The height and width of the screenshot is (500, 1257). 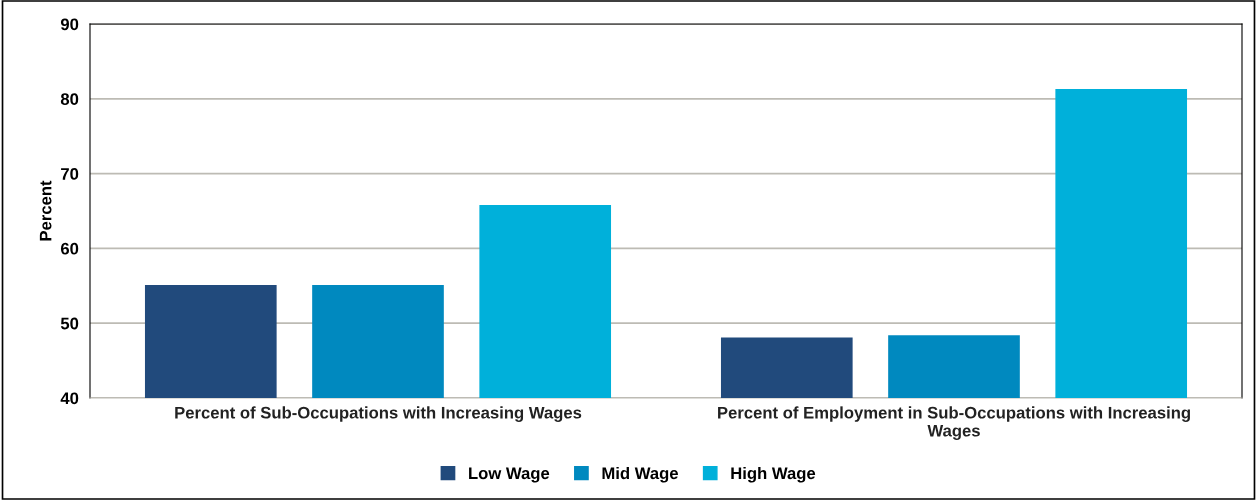 What do you see at coordinates (45, 210) in the screenshot?
I see `y-axis-title: Percent` at bounding box center [45, 210].